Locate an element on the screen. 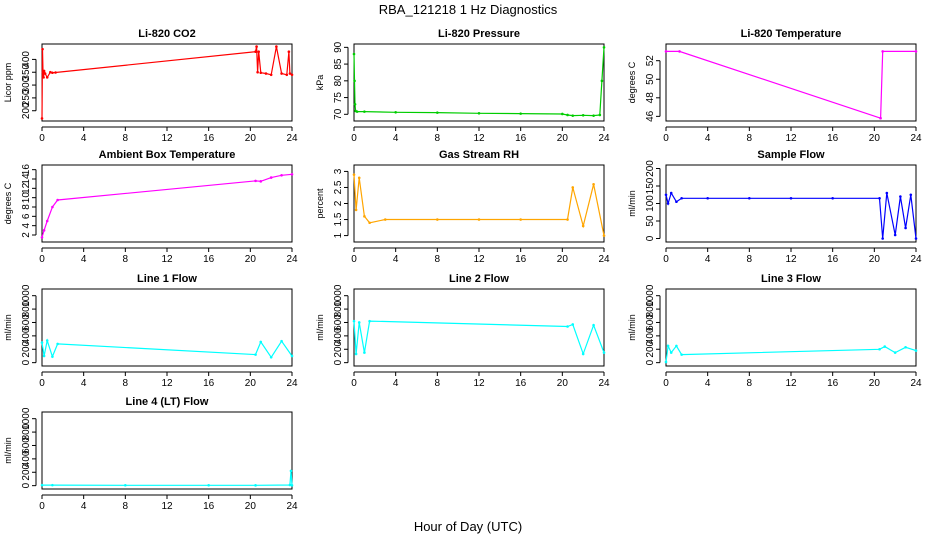 The width and height of the screenshot is (936, 540). pressure-x-tick-label: 8 is located at coordinates (438, 138).